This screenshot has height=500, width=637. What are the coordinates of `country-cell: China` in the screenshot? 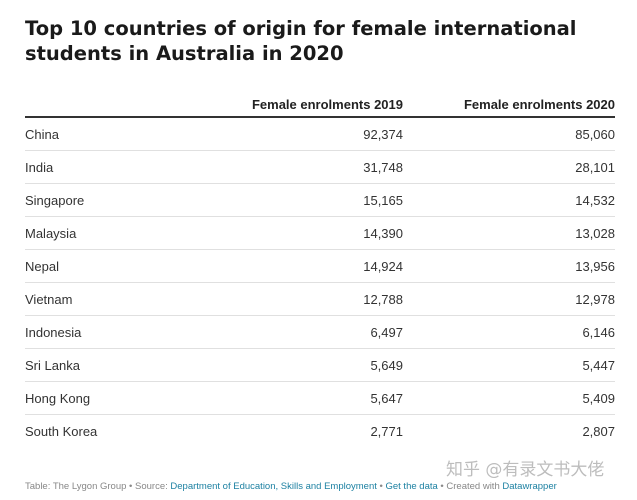 It's located at (110, 134).